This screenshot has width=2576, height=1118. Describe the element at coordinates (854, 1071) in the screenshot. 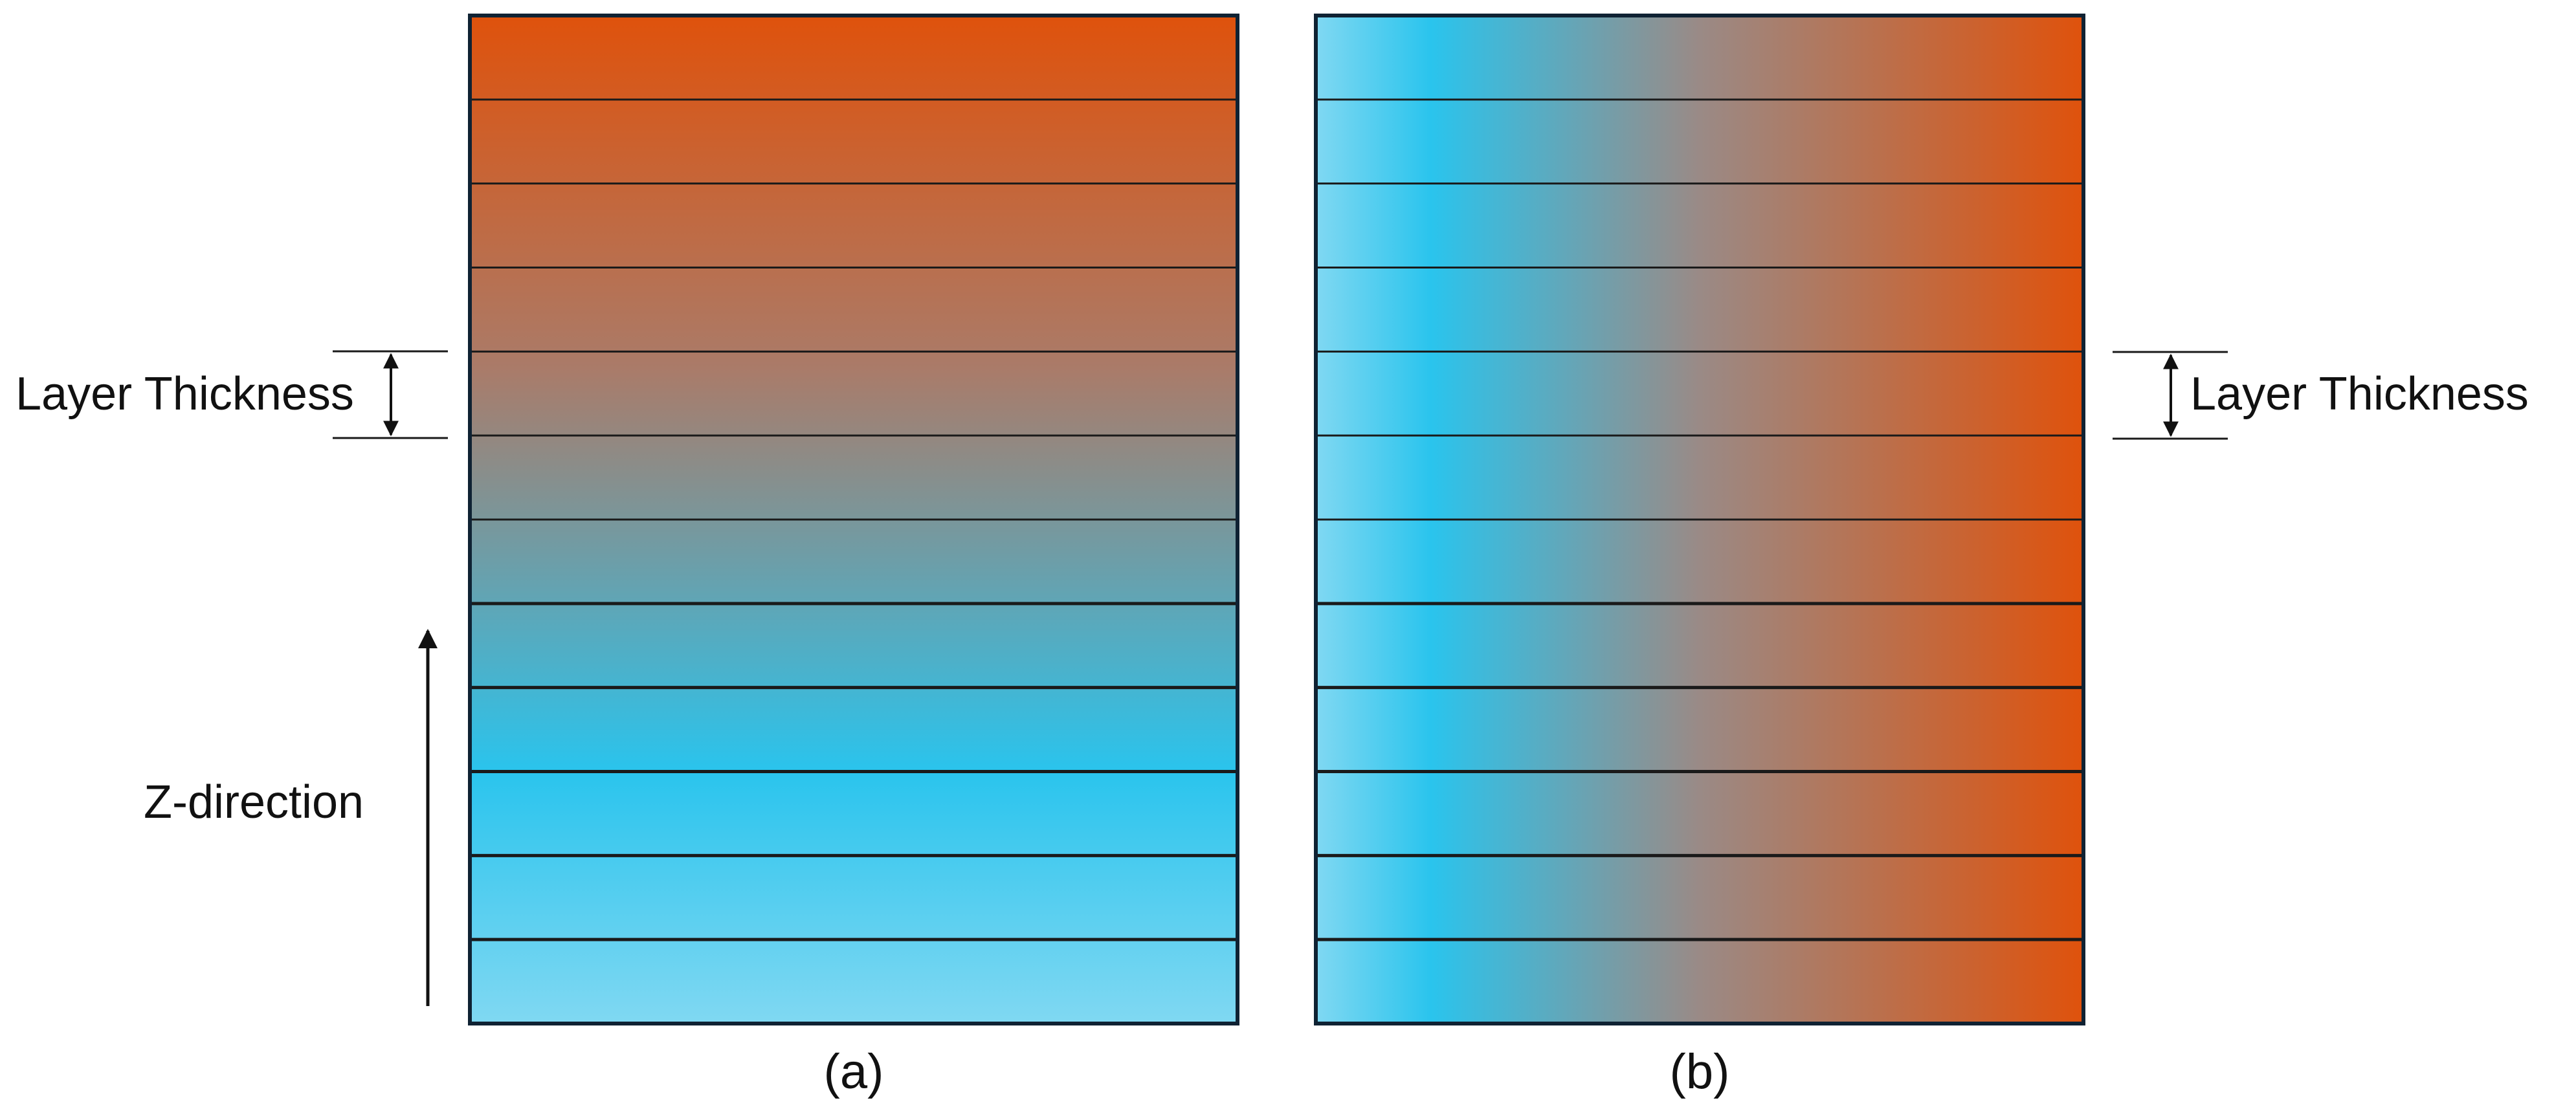

I see `panel-a-caption: (a)` at that location.